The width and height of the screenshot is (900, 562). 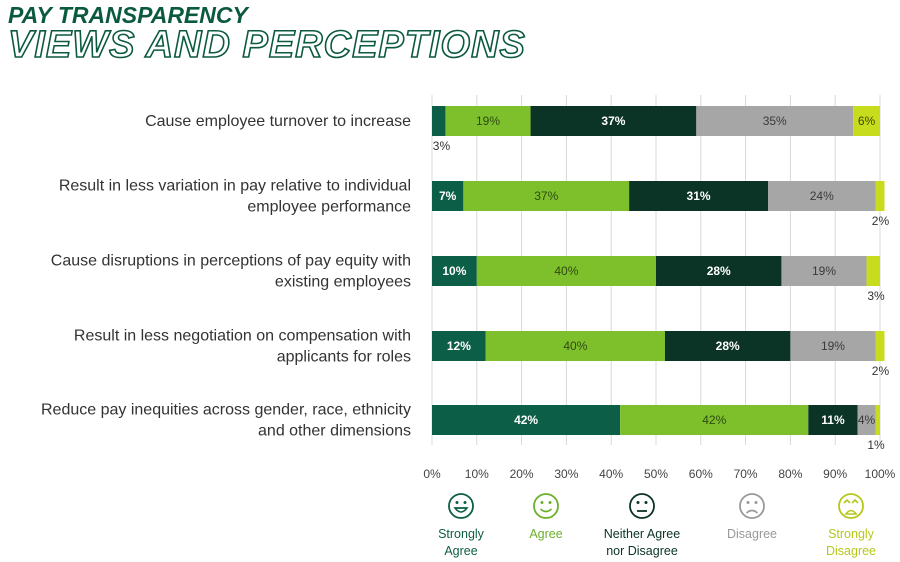 I want to click on x-tick-label: 0%, so click(x=432, y=474).